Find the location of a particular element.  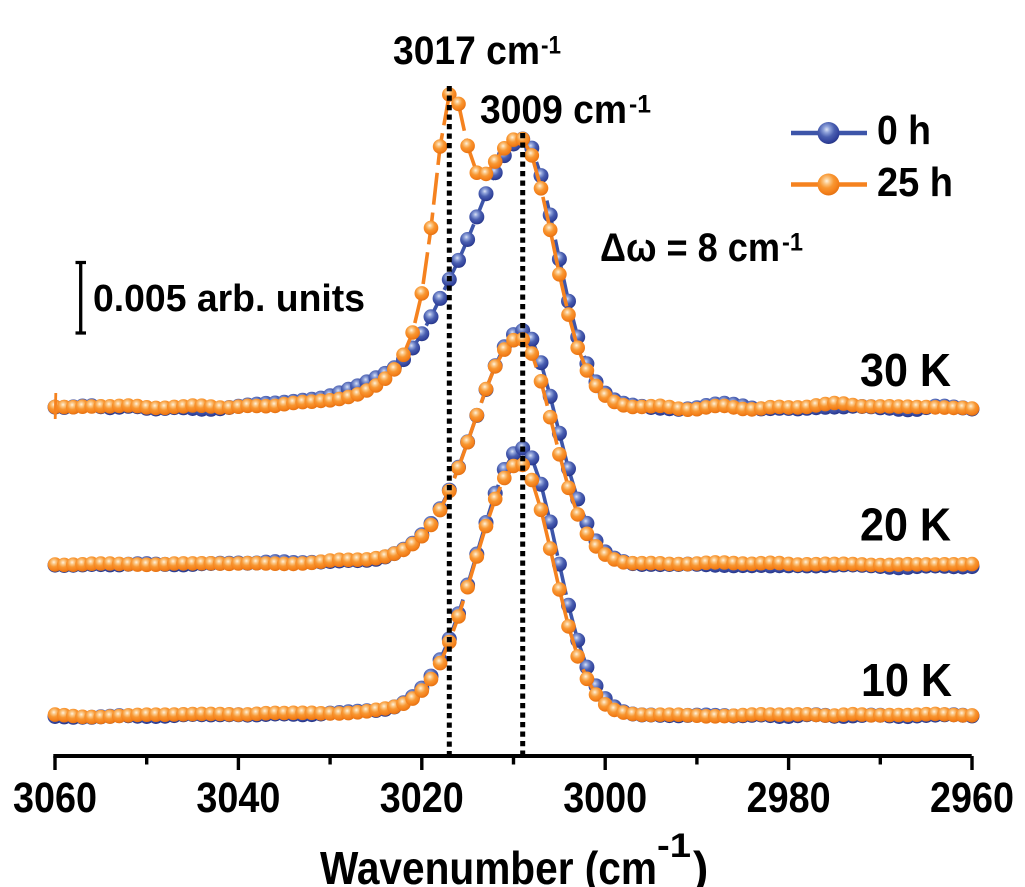

svg-text: 20 K is located at coordinates (905, 525).